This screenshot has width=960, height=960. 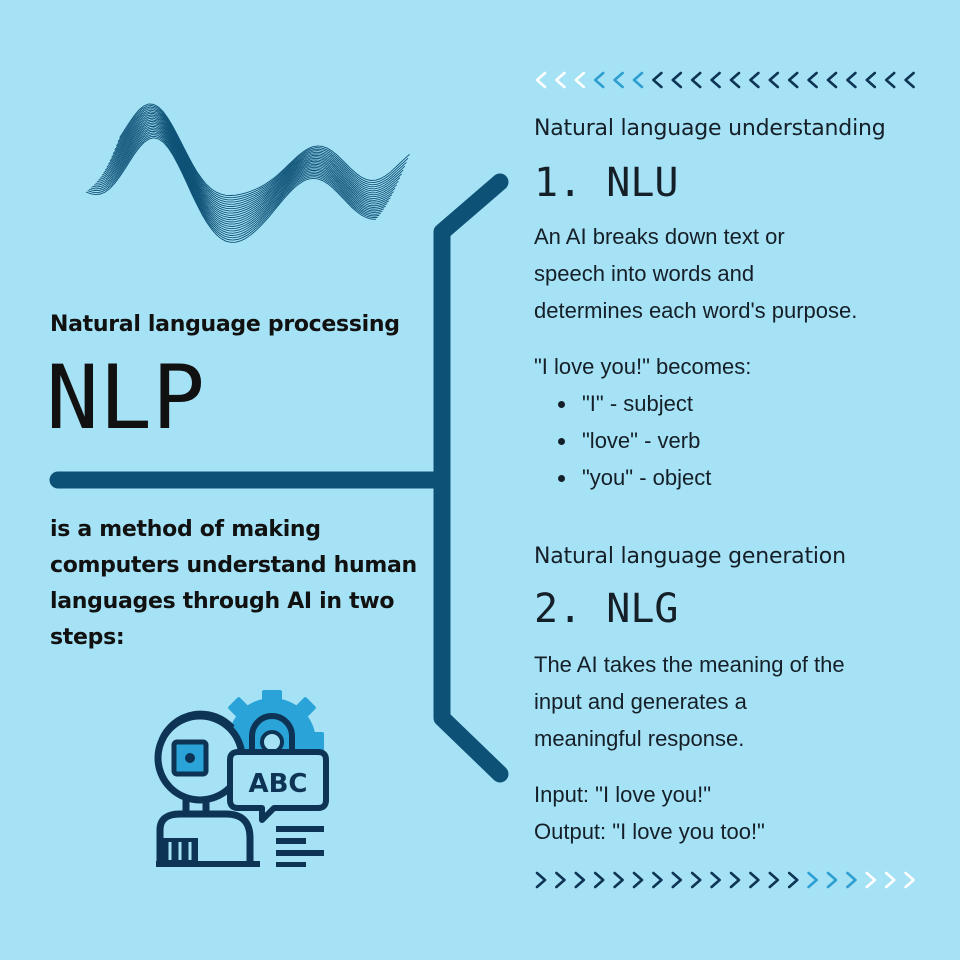 I want to click on nlu-line-1: An AI breaks down text or, so click(x=659, y=236).